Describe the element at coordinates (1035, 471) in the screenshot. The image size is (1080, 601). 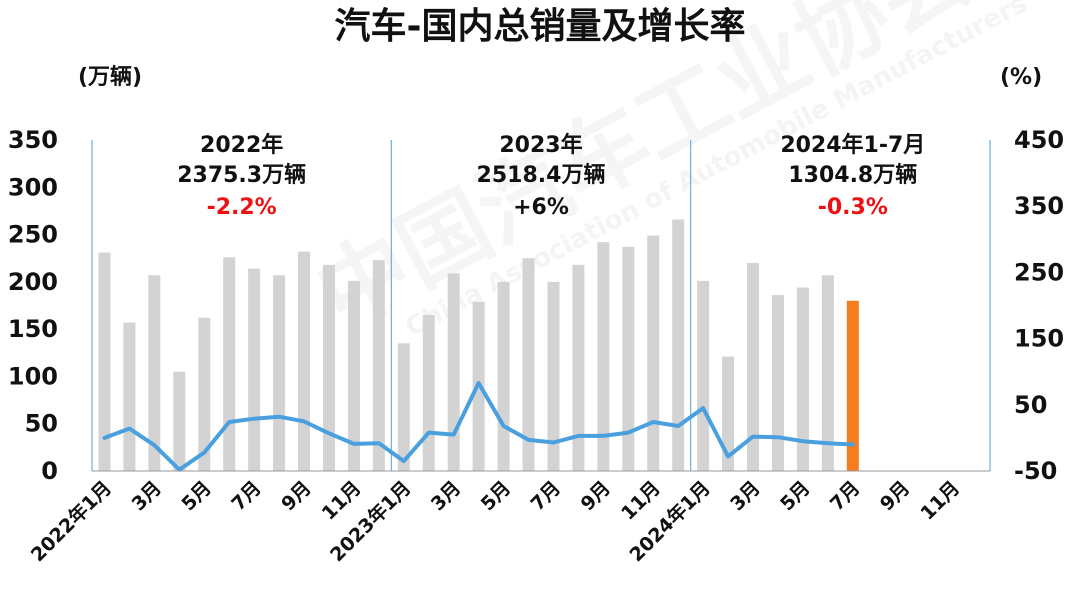
I see `y-tick-label-right: -50` at that location.